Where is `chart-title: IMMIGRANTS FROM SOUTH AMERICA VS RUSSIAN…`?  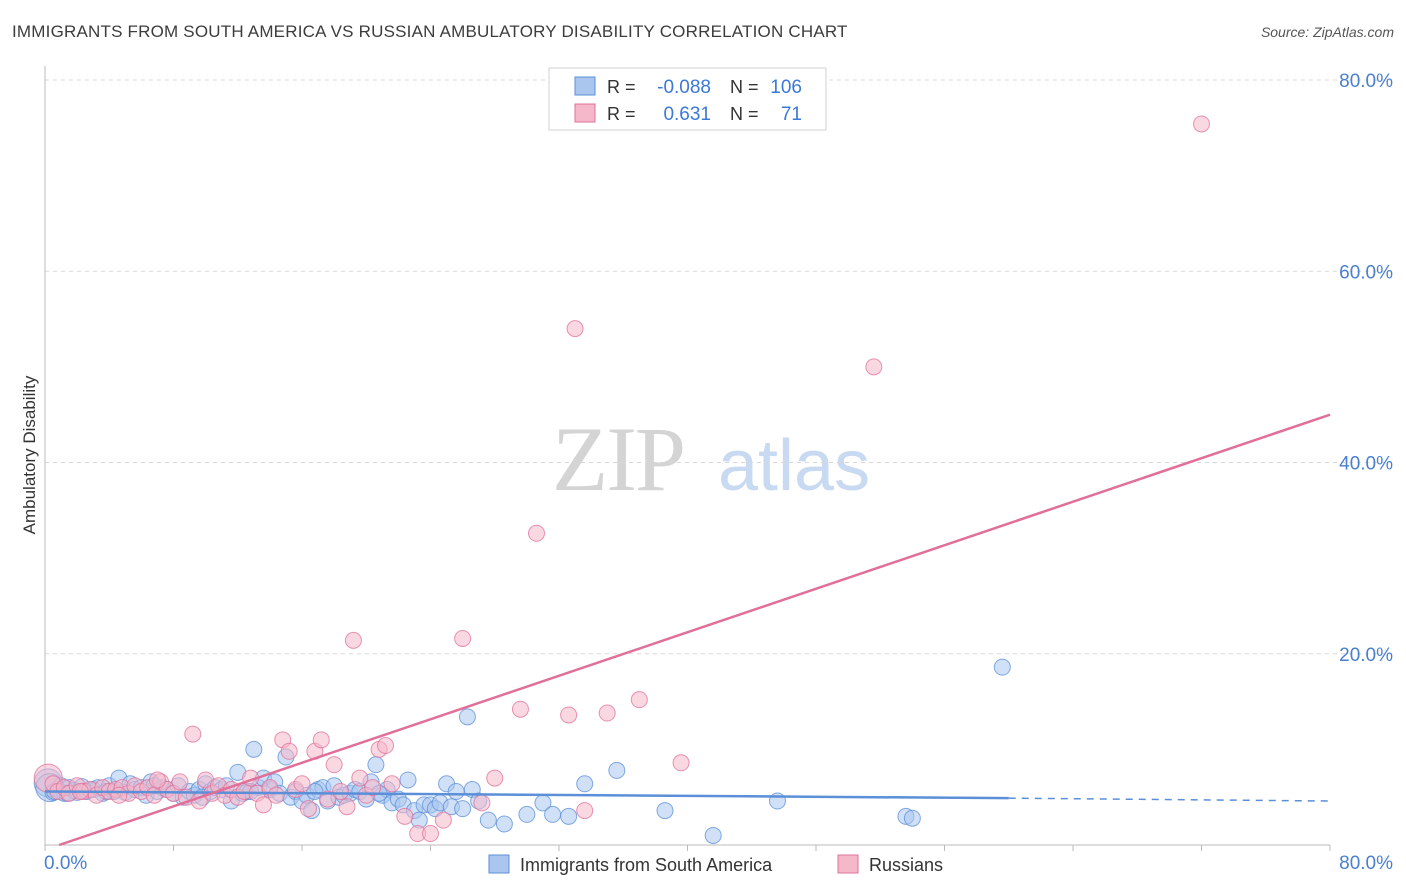 chart-title: IMMIGRANTS FROM SOUTH AMERICA VS RUSSIAN… is located at coordinates (430, 31).